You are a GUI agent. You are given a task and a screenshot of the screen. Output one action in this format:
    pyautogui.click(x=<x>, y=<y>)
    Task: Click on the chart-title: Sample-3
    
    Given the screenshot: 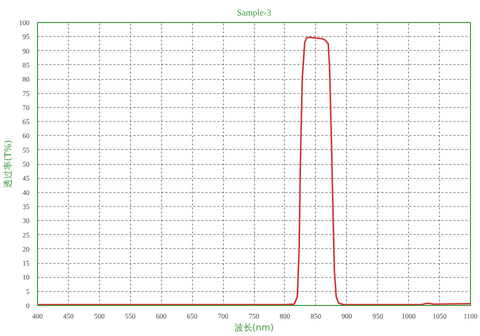 What is the action you would take?
    pyautogui.click(x=254, y=13)
    